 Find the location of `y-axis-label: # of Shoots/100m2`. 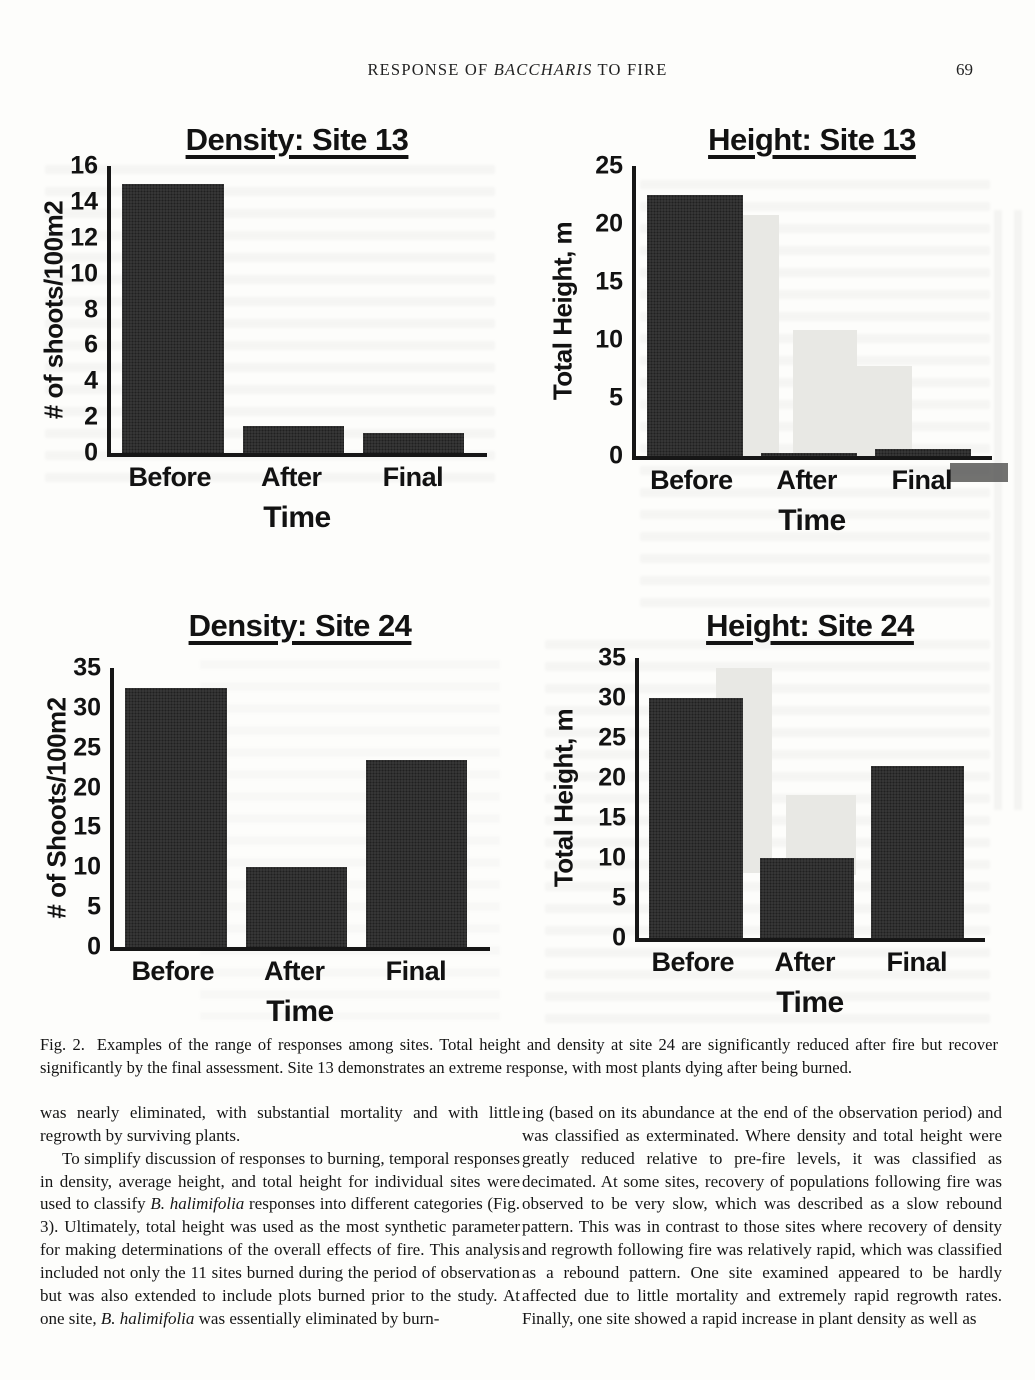

y-axis-label: # of Shoots/100m2 is located at coordinates (56, 807).